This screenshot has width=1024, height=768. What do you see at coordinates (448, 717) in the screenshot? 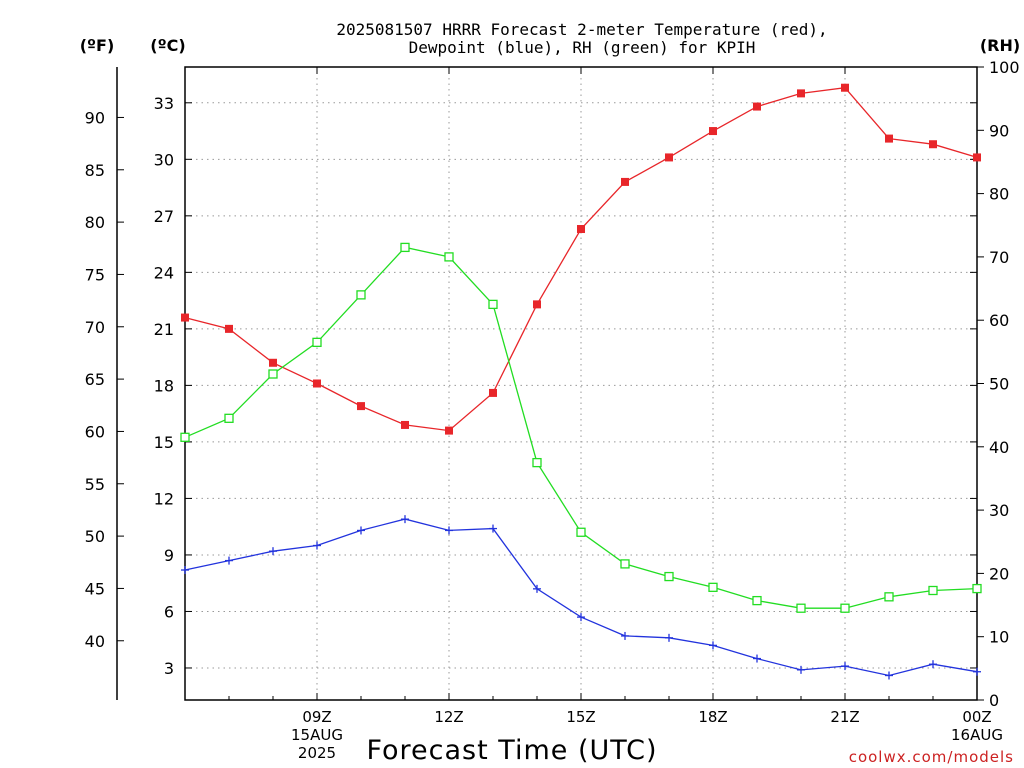
I see `x-tick-label: 12Z` at bounding box center [448, 717].